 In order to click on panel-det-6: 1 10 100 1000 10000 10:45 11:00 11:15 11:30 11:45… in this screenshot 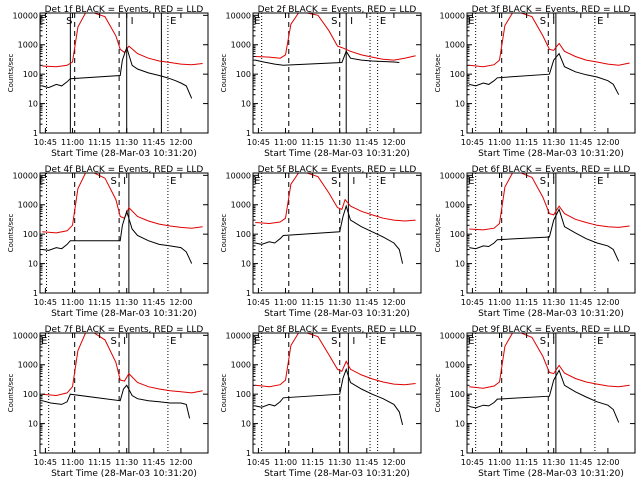, I will do `click(535, 242)`.